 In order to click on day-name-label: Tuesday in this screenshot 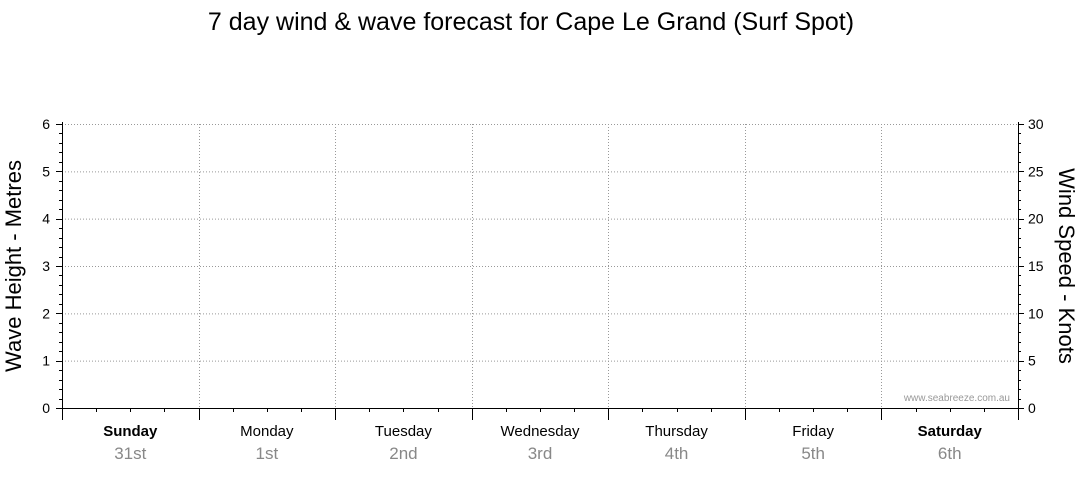, I will do `click(403, 431)`.